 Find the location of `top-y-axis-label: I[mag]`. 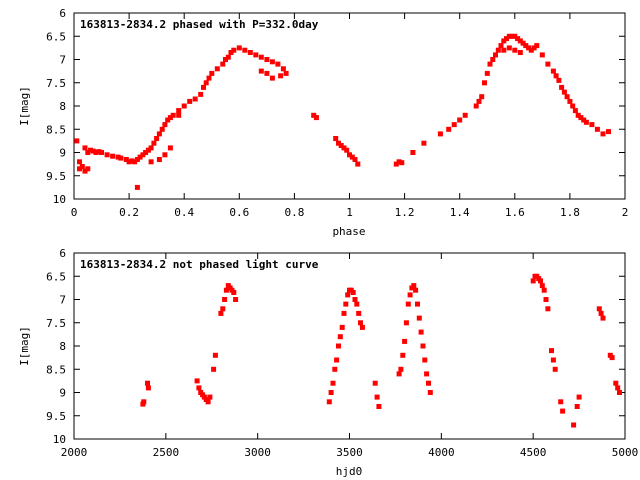

top-y-axis-label: I[mag] is located at coordinates (24, 106).